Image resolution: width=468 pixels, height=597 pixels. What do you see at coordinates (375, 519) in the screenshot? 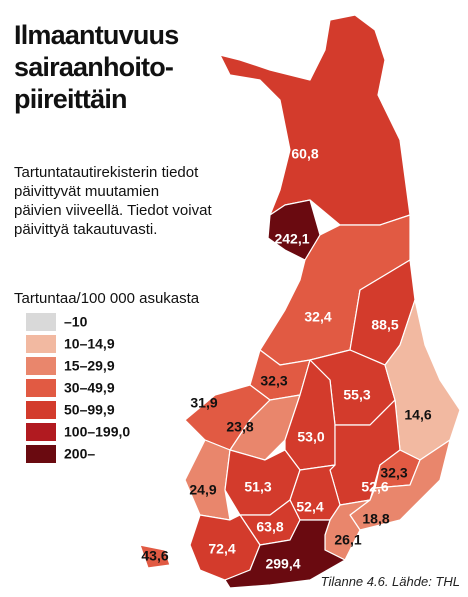
I see `region-label: 18,8` at bounding box center [375, 519].